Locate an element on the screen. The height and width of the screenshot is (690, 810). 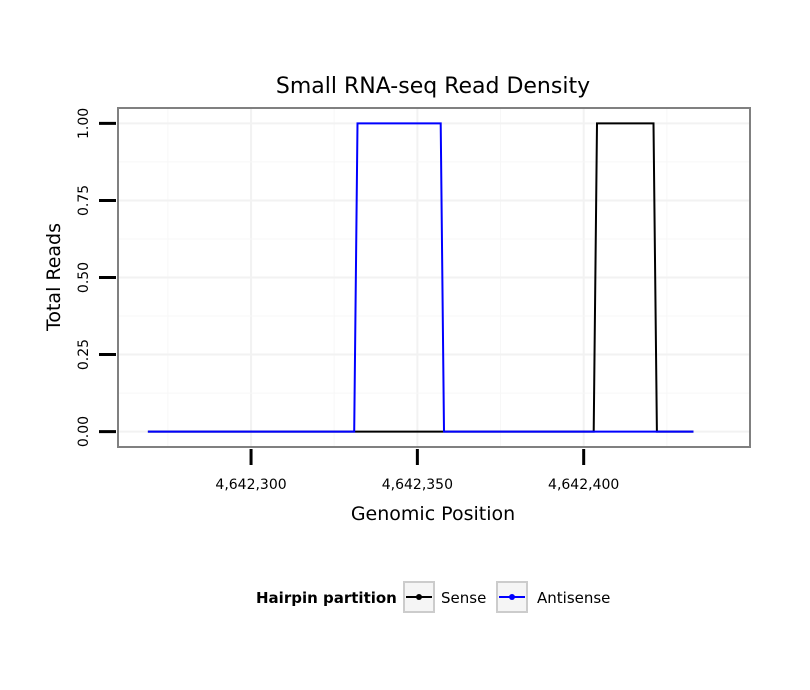
x-axis-title: Genomic Position is located at coordinates (433, 514).